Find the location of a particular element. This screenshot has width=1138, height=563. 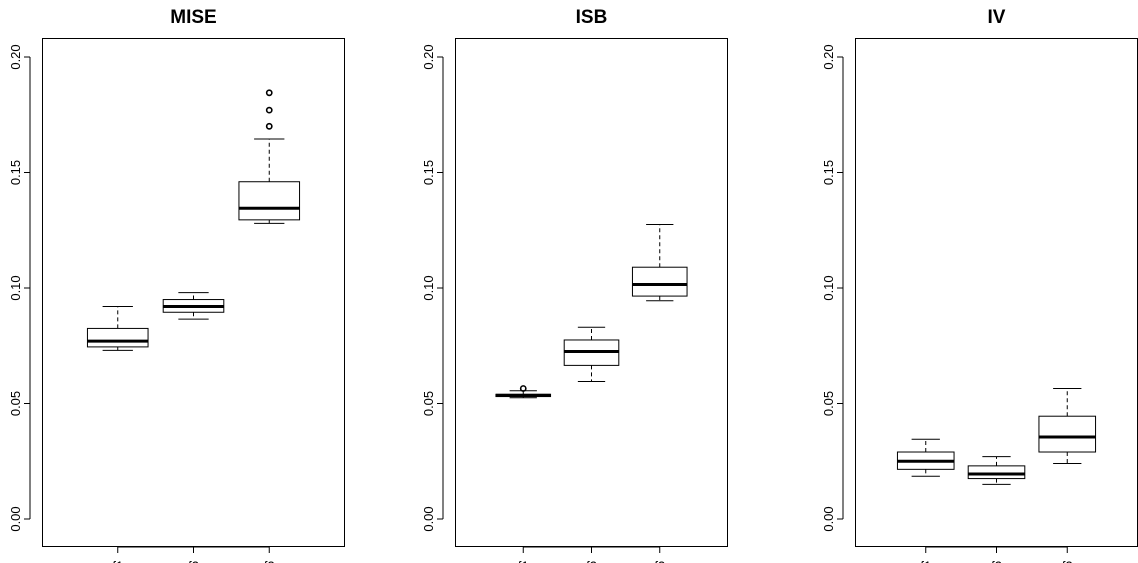

chart-title: ISB is located at coordinates (592, 17).